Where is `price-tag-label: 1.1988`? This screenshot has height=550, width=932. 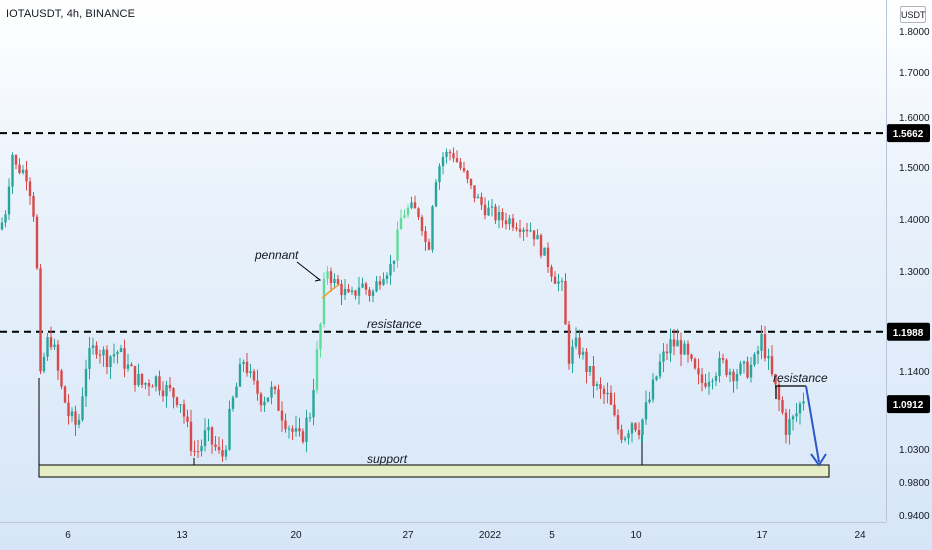
price-tag-label: 1.1988 is located at coordinates (908, 333).